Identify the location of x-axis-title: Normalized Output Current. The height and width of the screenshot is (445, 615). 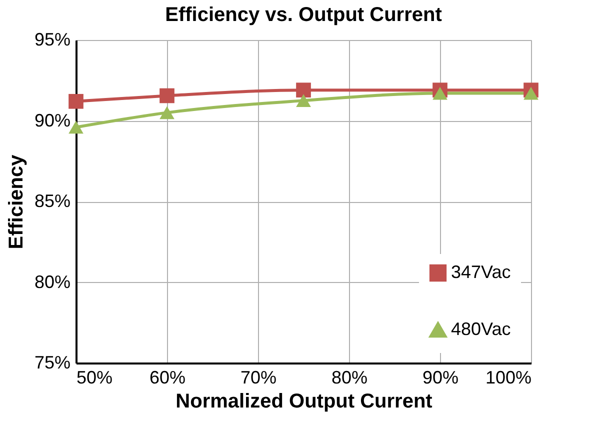
(304, 401).